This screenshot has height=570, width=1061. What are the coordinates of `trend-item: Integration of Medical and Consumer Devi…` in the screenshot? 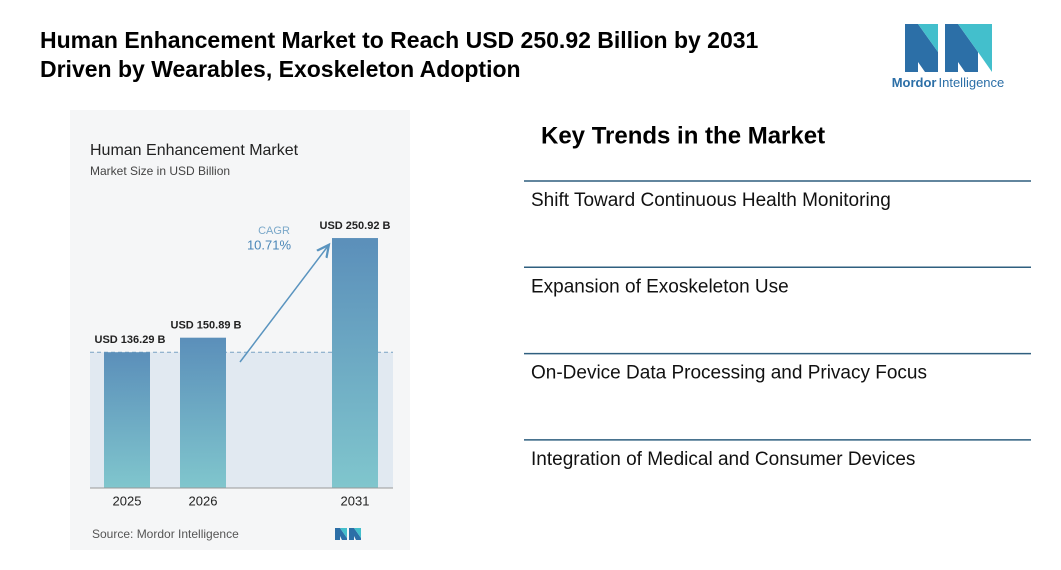 It's located at (723, 459).